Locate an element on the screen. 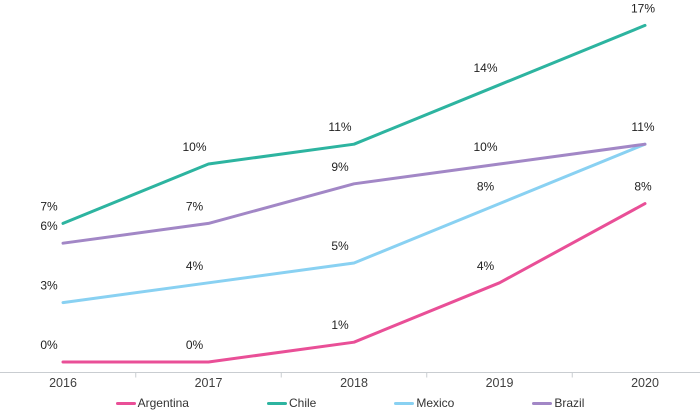 This screenshot has width=700, height=417. data-label-brazil-2020: 11% is located at coordinates (642, 127).